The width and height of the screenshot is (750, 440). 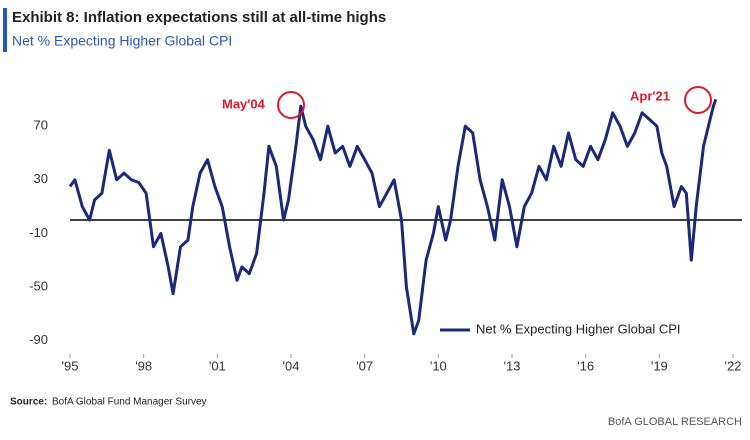 I want to click on x-tick-label: '01, so click(x=217, y=365).